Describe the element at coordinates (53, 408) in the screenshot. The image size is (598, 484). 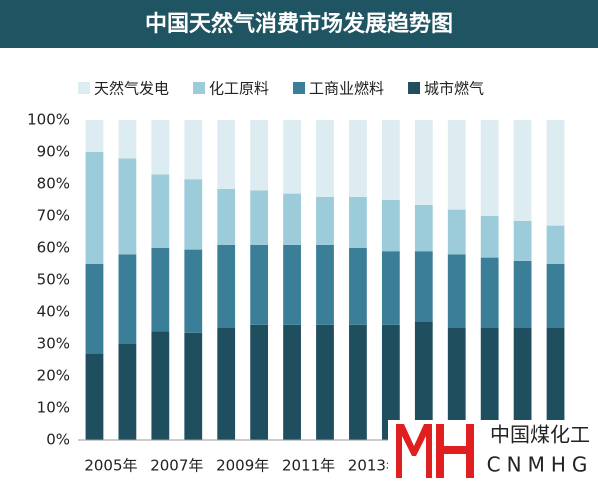
I see `y-tick-label: 10%` at that location.